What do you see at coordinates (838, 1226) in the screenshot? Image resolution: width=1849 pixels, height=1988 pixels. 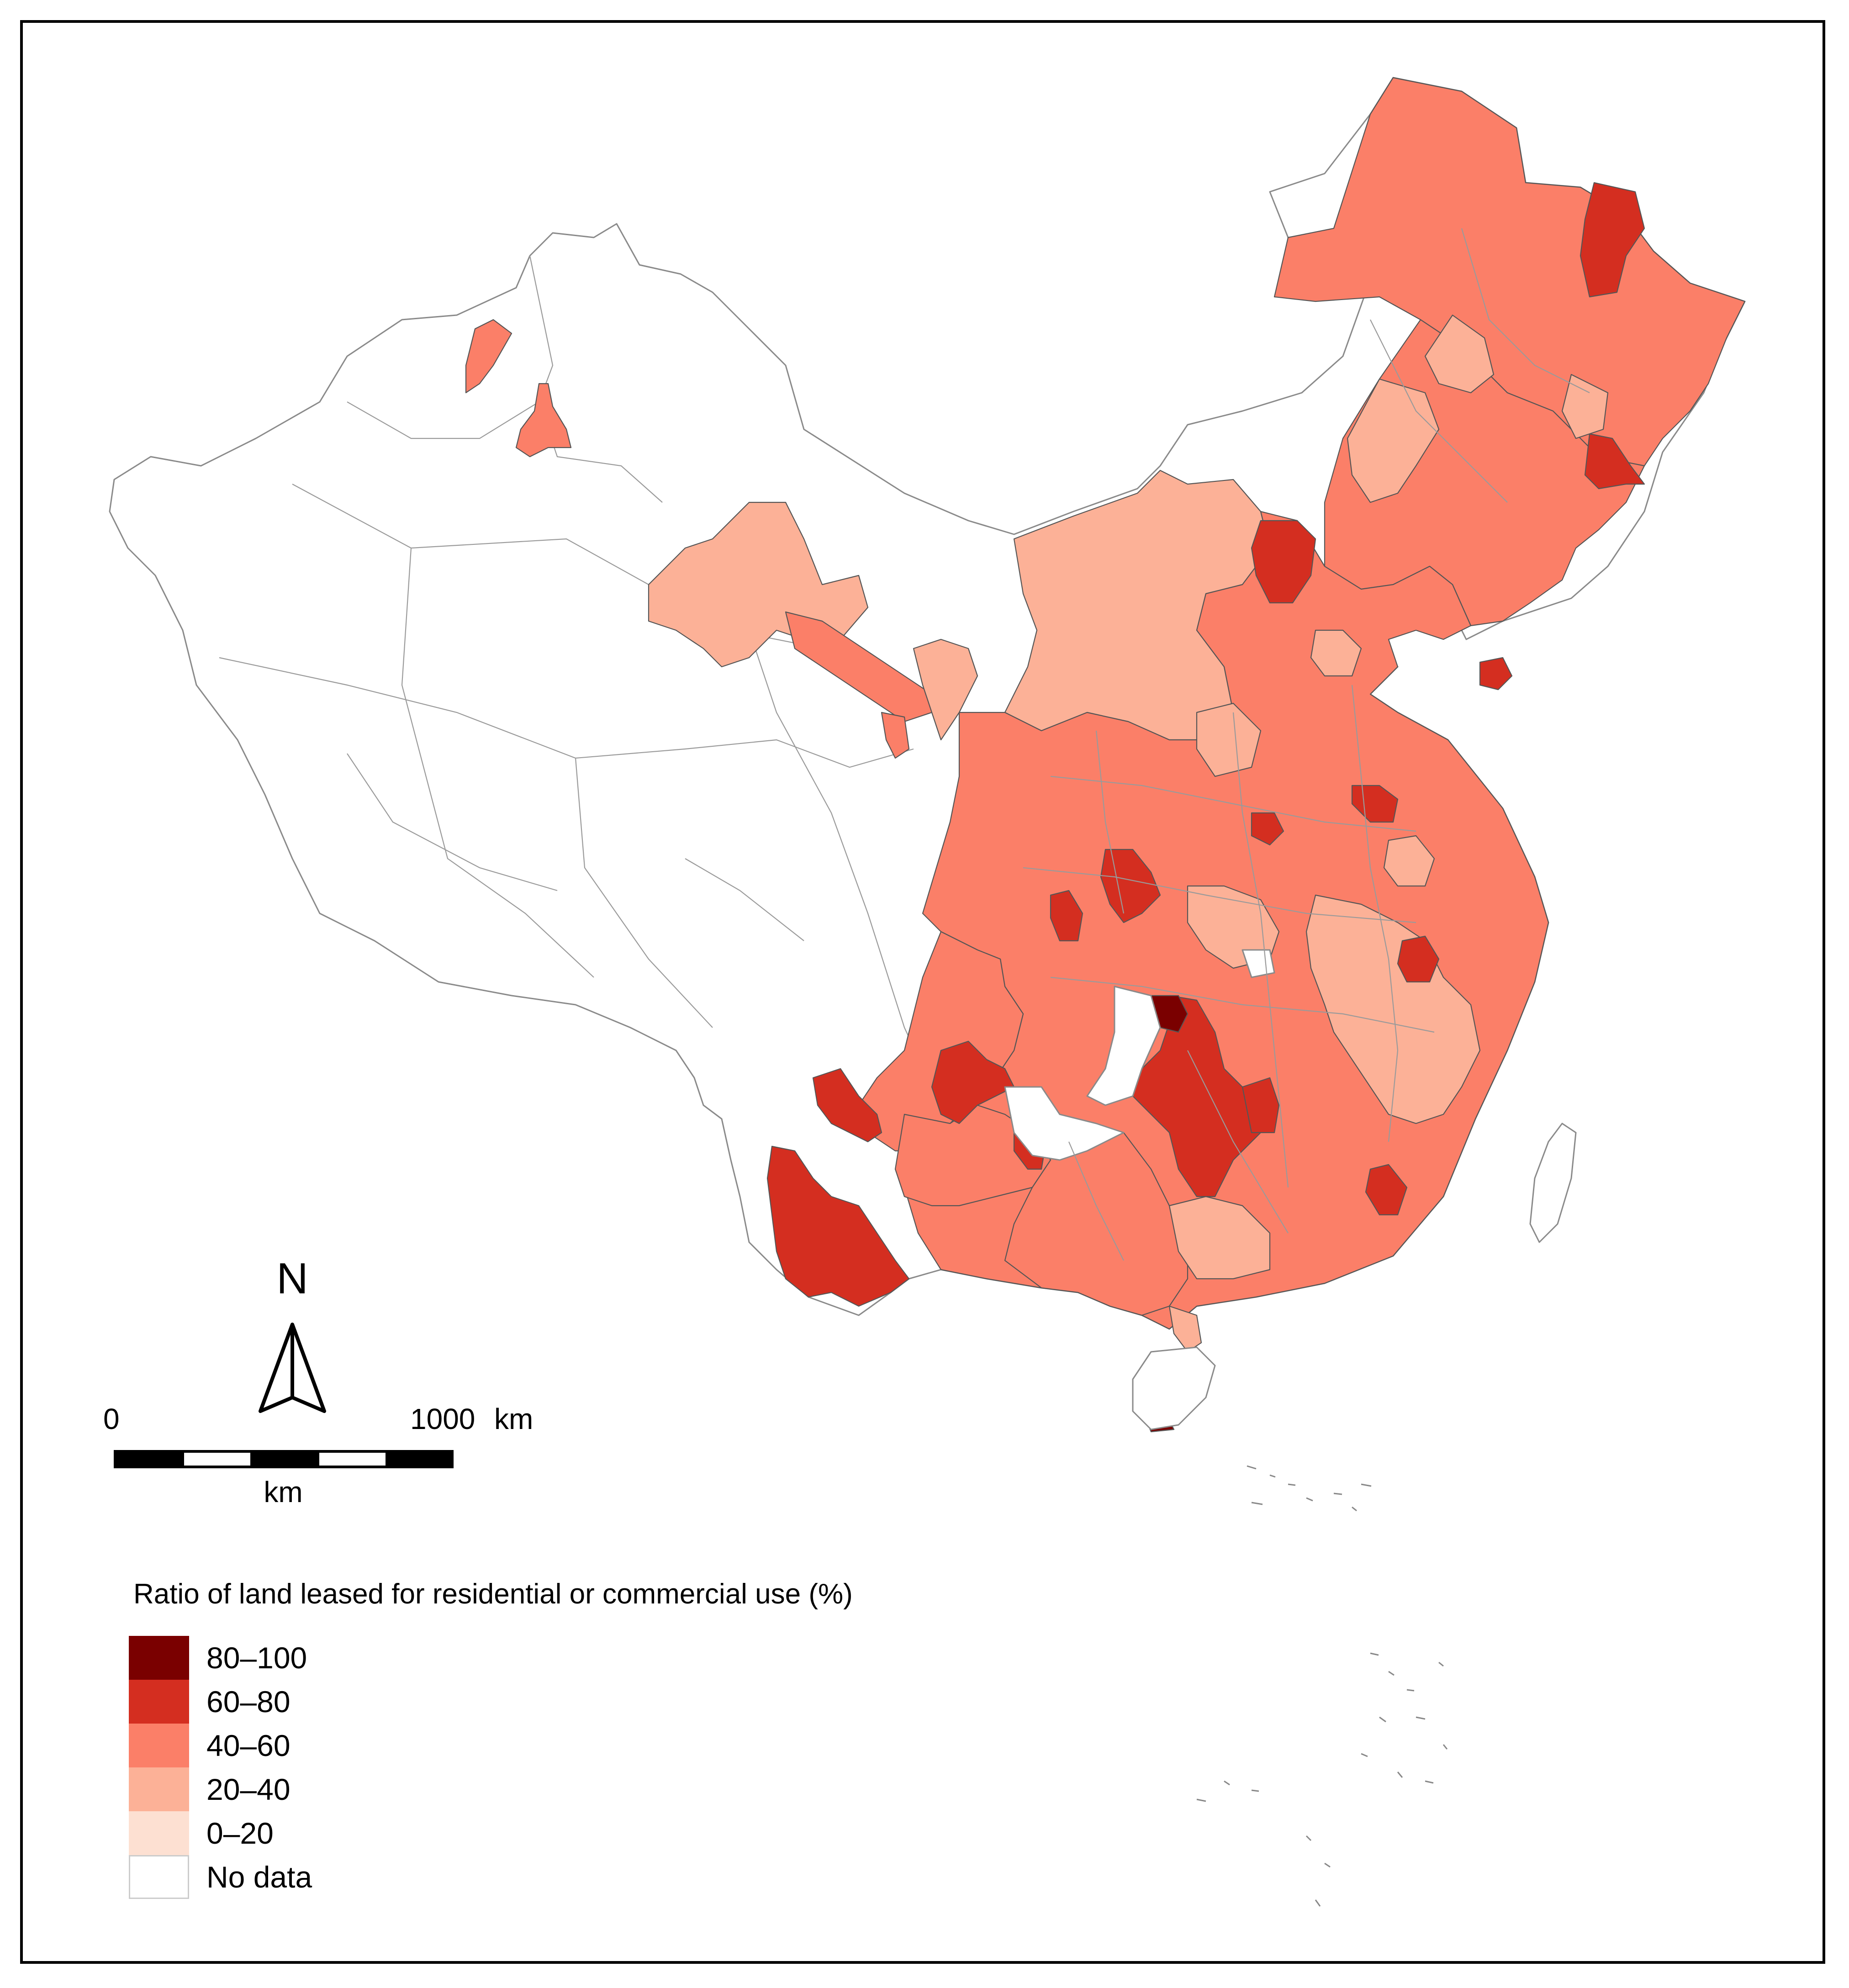 I see `region-yunnan-south` at bounding box center [838, 1226].